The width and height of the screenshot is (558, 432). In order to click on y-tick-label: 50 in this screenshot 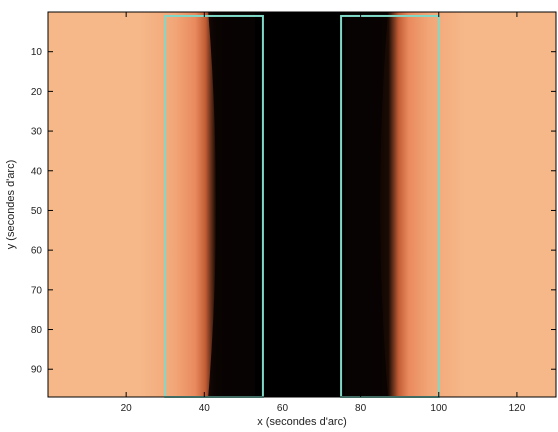, I will do `click(37, 211)`.